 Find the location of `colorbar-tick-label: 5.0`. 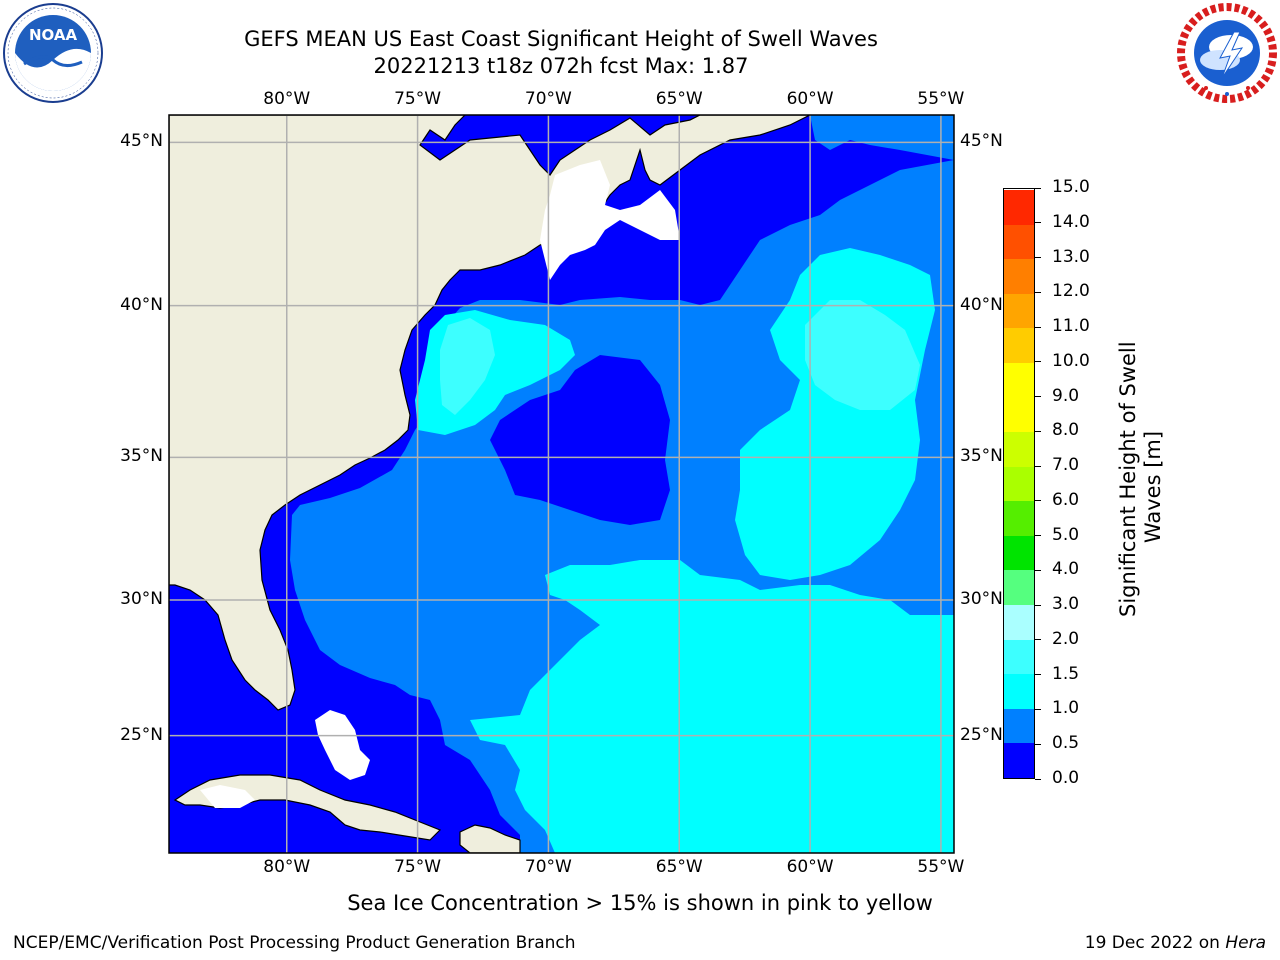

colorbar-tick-label: 5.0 is located at coordinates (1066, 534).